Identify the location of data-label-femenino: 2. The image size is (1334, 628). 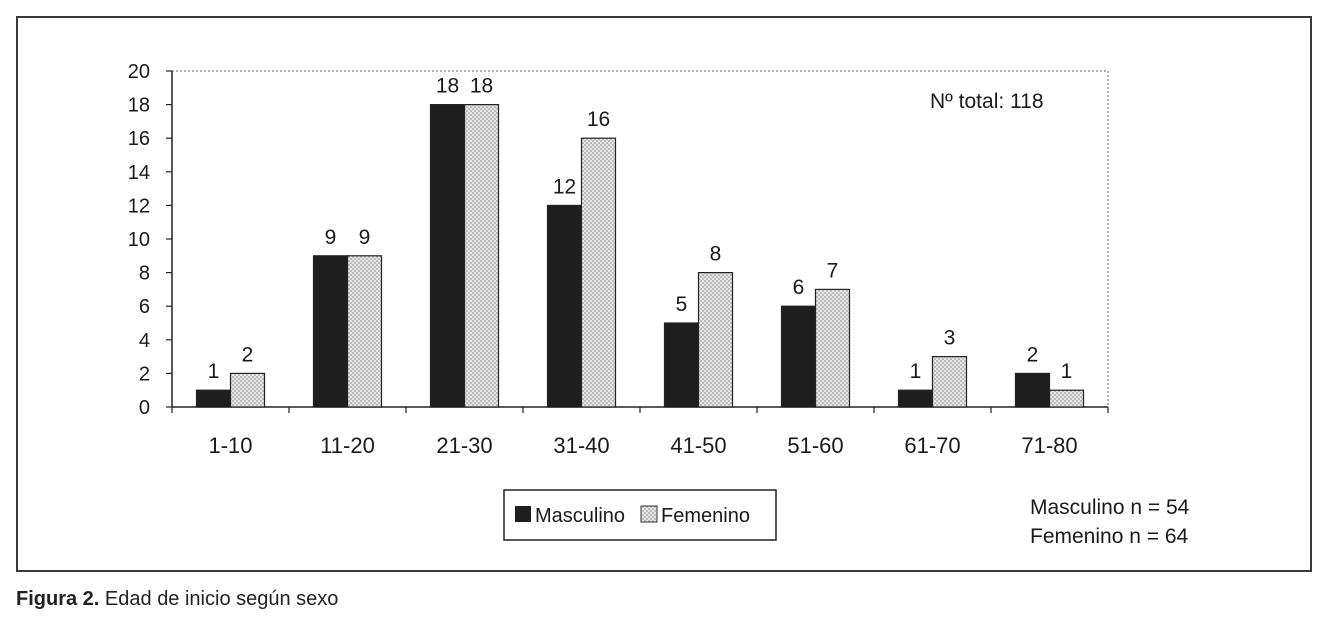
(248, 354).